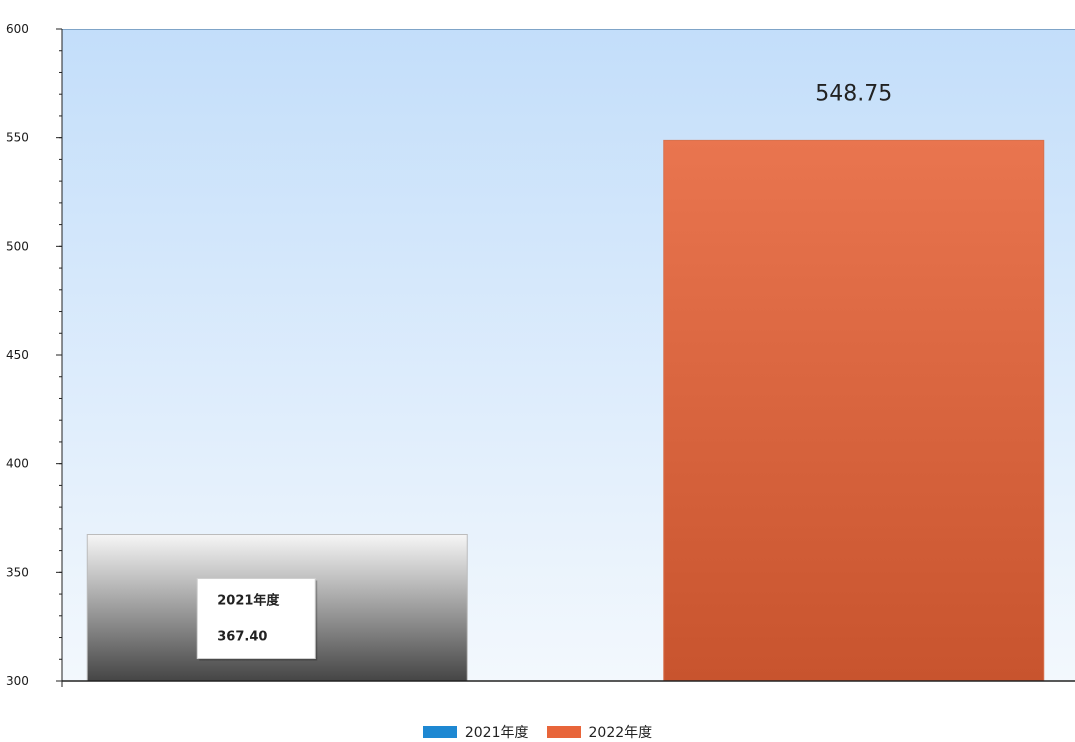  What do you see at coordinates (439, 732) in the screenshot?
I see `legend-swatch-2021` at bounding box center [439, 732].